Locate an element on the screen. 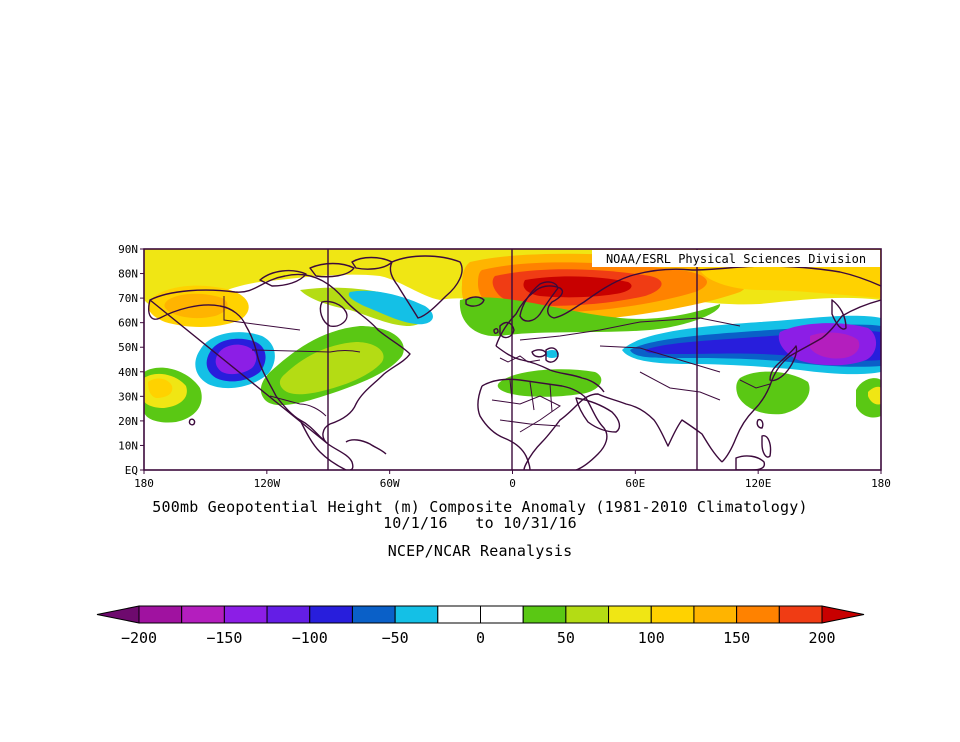  anomaly-kuril-peak is located at coordinates (835, 345).